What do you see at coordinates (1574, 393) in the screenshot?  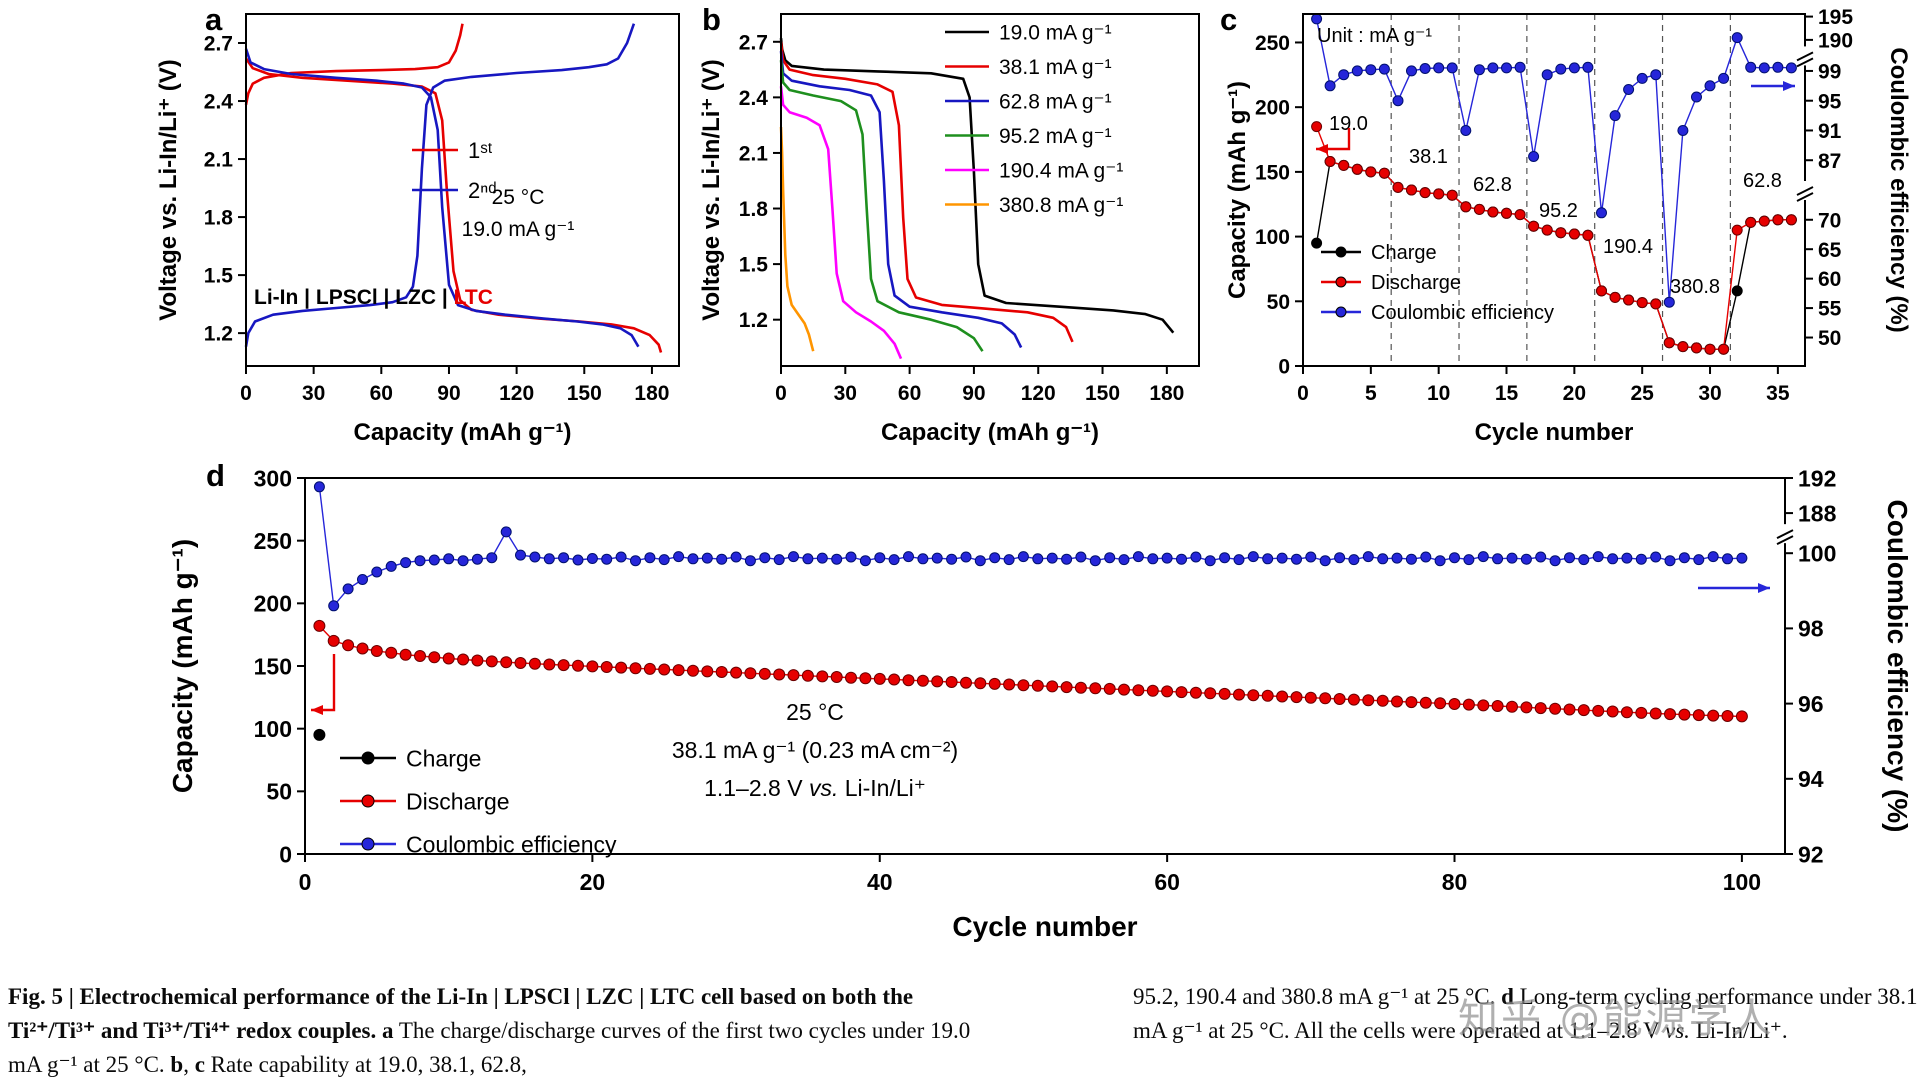 I see `x-tick-label: 20` at bounding box center [1574, 393].